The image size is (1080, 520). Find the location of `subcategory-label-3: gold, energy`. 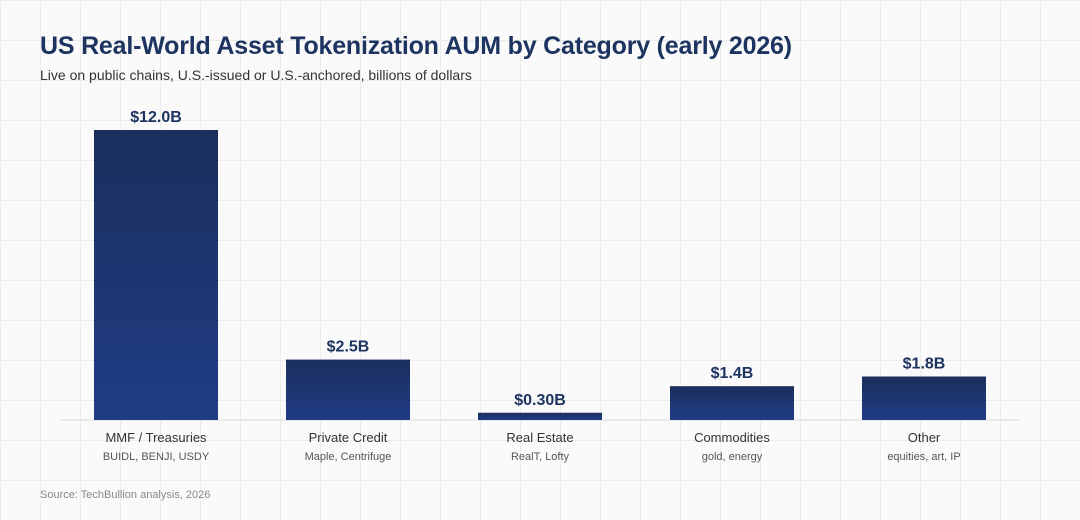

subcategory-label-3: gold, energy is located at coordinates (732, 457).